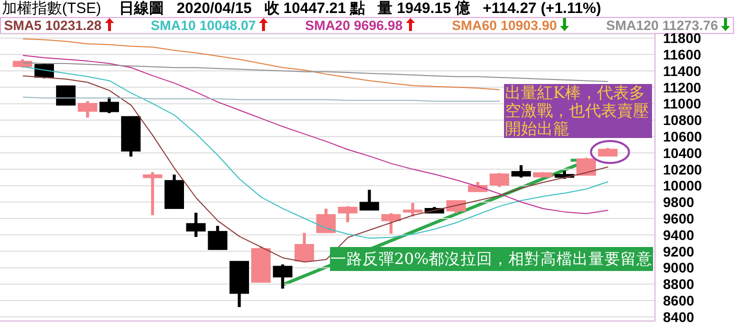 The image size is (740, 329). What do you see at coordinates (682, 104) in the screenshot?
I see `y-tick-label: 11000` at bounding box center [682, 104].